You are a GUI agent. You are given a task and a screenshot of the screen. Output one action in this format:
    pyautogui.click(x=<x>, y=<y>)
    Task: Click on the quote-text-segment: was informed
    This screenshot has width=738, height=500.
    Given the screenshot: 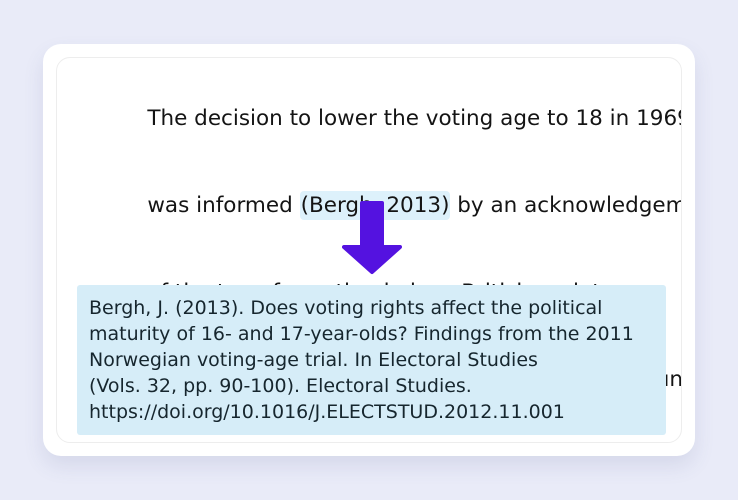 What is the action you would take?
    pyautogui.click(x=223, y=205)
    